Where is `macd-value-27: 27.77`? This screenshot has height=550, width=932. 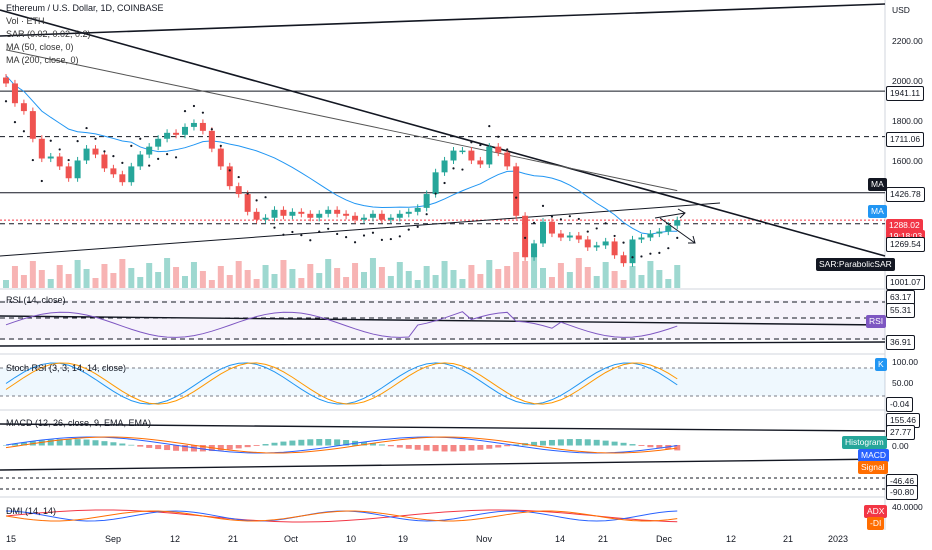 macd-value-27: 27.77 is located at coordinates (901, 432).